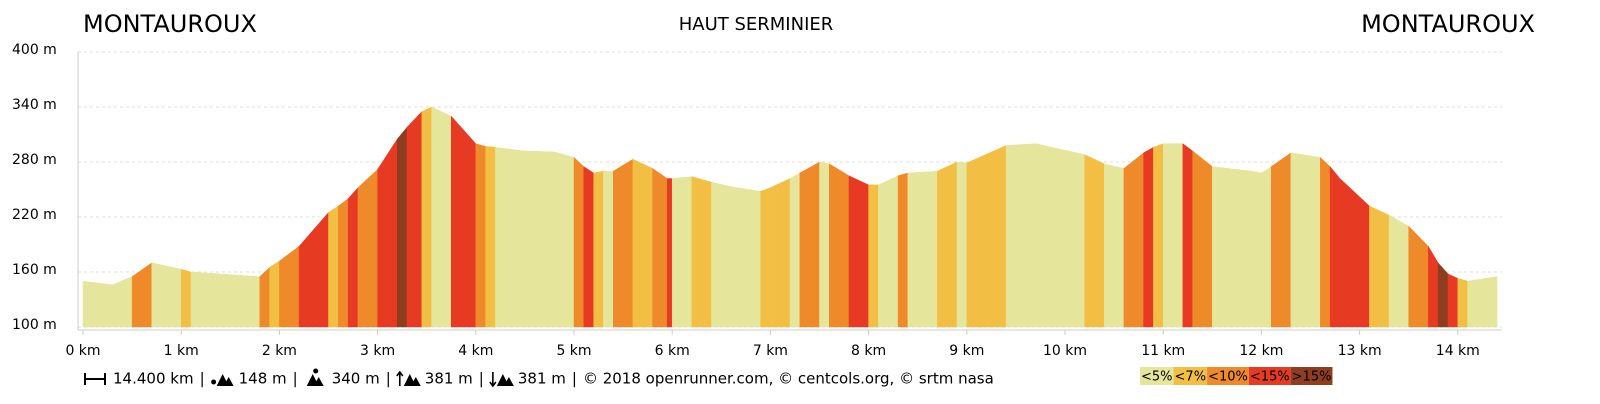 Image resolution: width=1600 pixels, height=404 pixels. I want to click on legend: <5% <7% <10% <15% >15%, so click(1236, 376).